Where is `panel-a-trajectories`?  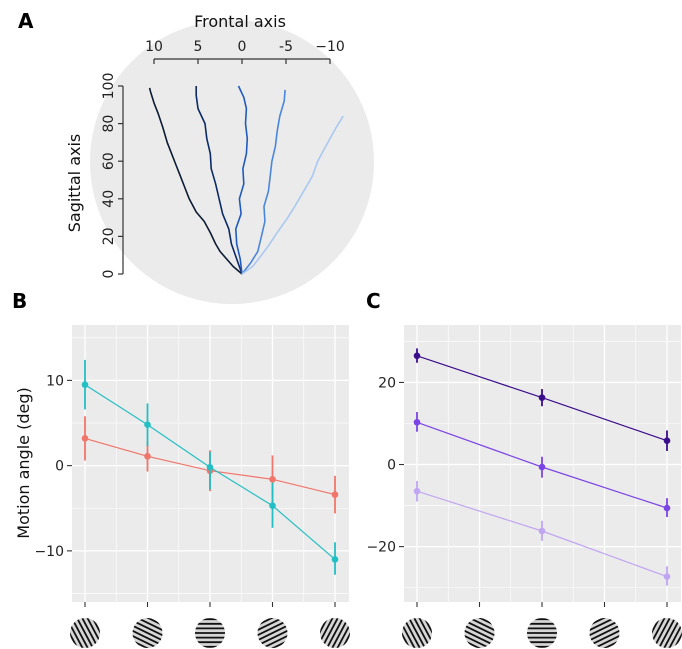
panel-a-trajectories is located at coordinates (246, 180).